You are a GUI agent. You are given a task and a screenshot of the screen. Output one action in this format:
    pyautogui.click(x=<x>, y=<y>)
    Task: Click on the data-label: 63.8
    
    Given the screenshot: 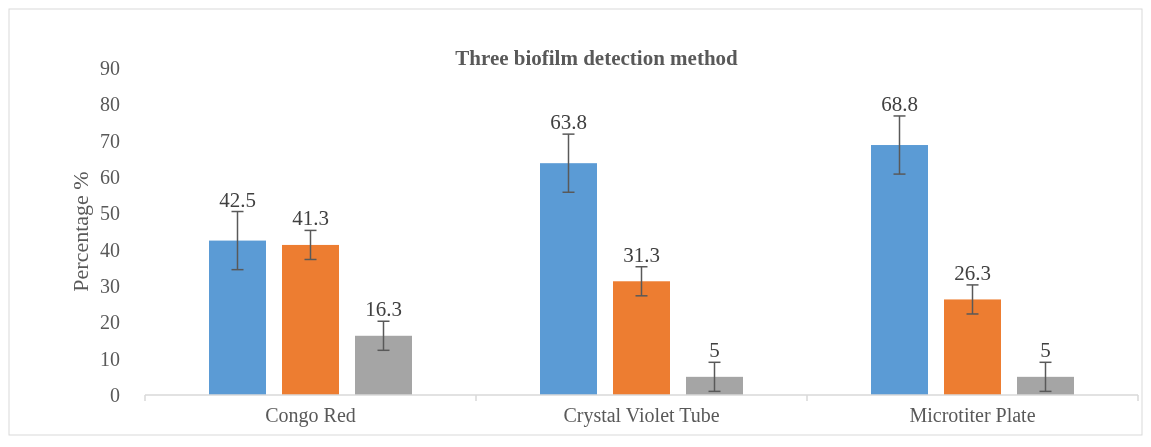 What is the action you would take?
    pyautogui.click(x=568, y=122)
    